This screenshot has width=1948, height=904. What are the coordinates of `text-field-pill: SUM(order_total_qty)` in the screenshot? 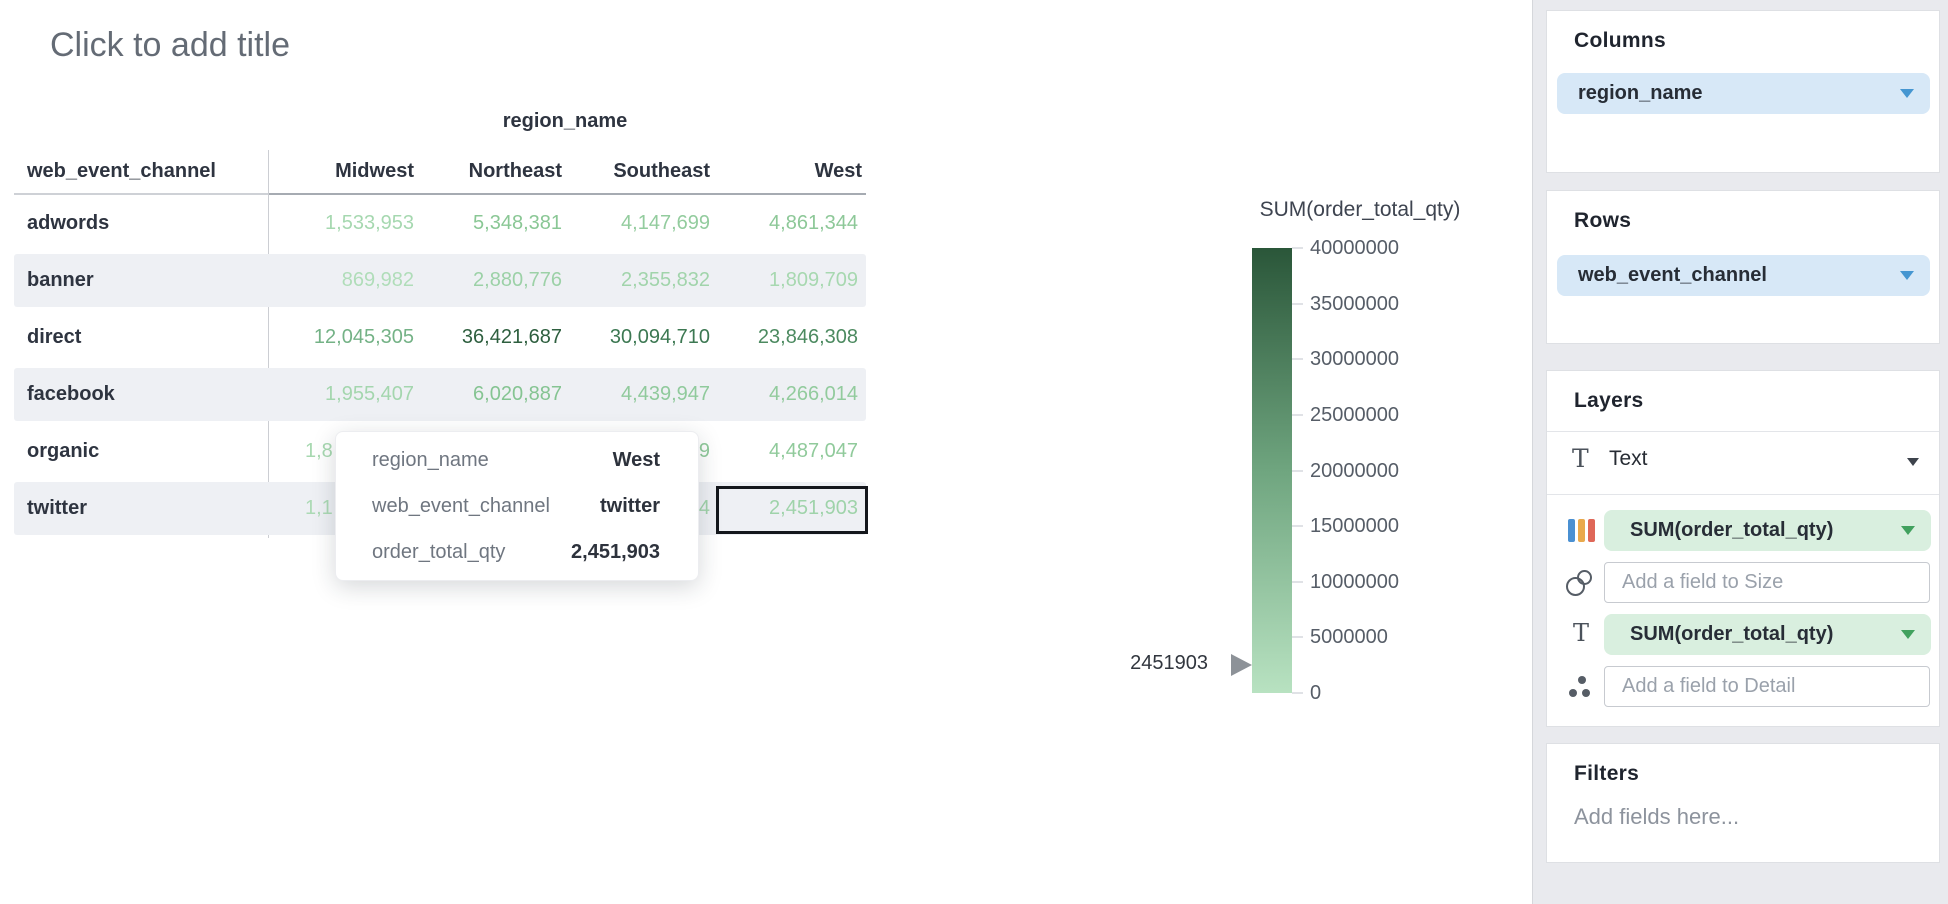 It's located at (1767, 634).